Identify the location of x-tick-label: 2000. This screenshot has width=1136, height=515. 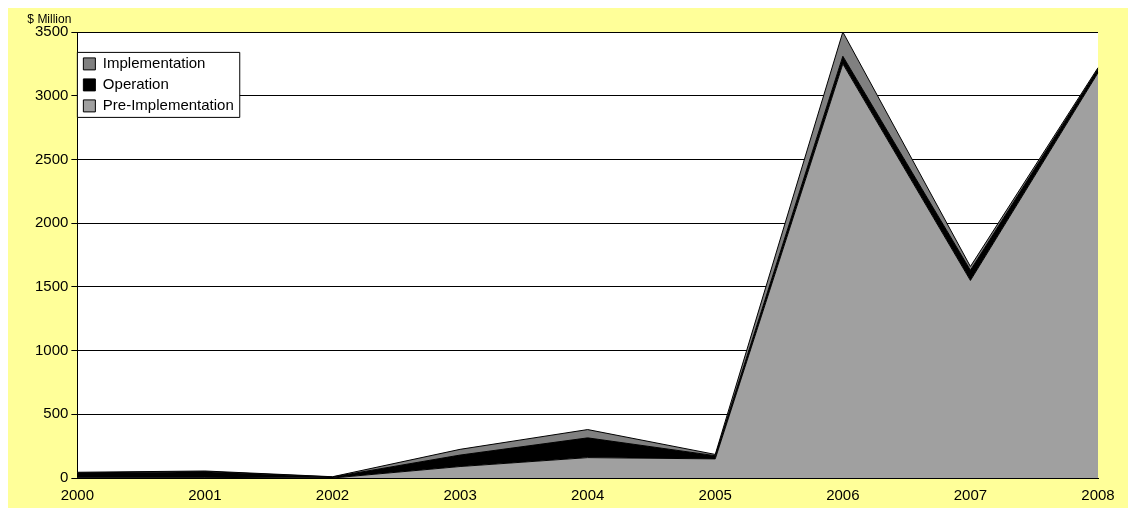
(77, 495).